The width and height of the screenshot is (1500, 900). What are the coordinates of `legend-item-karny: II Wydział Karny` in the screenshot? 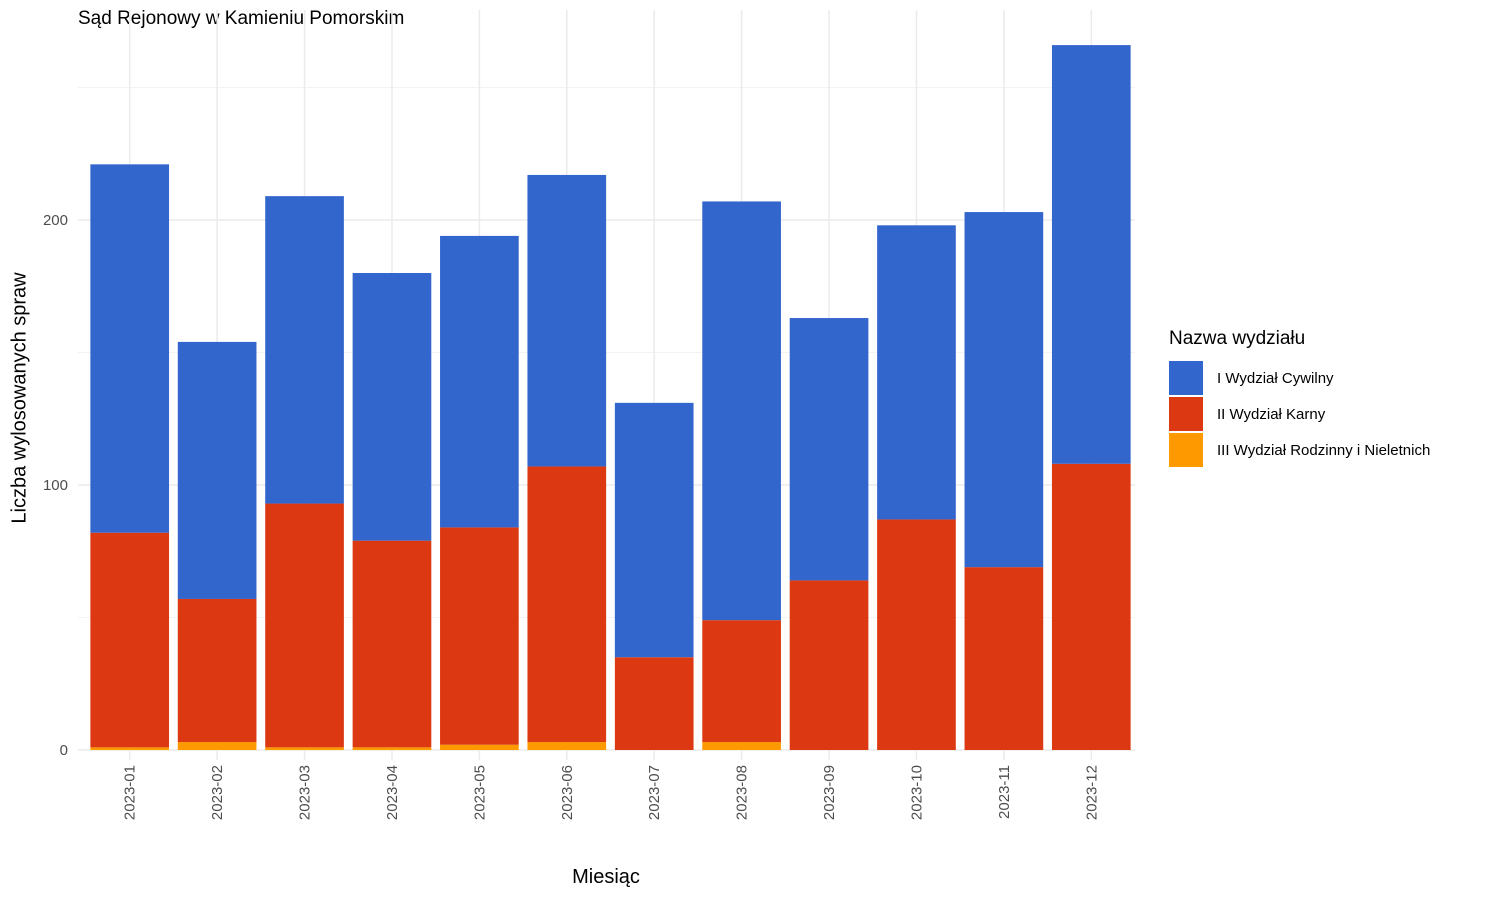 It's located at (1299, 414).